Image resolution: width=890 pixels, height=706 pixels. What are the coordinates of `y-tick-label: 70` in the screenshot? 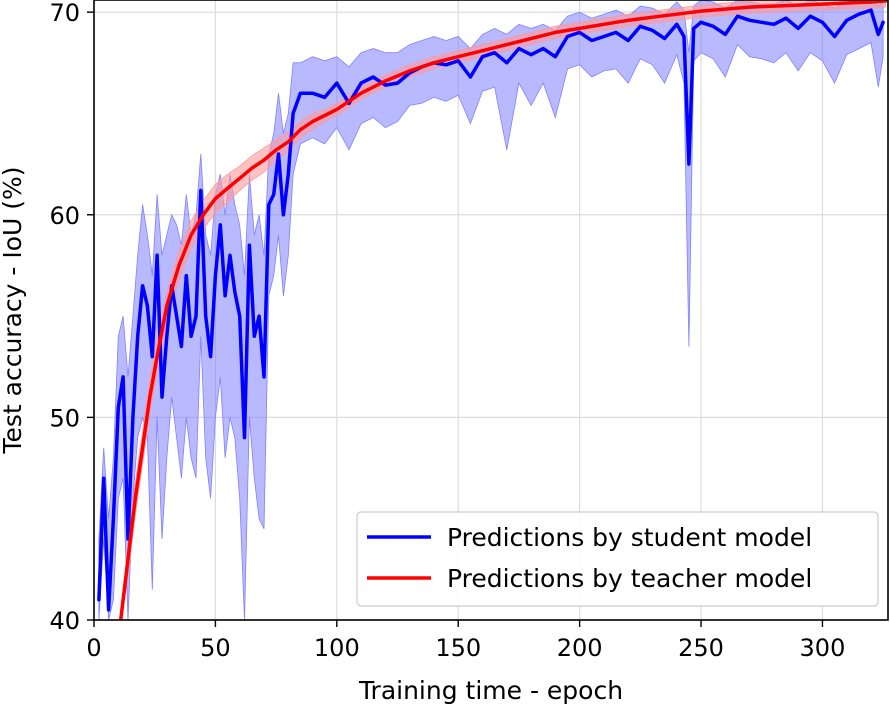 It's located at (64, 13).